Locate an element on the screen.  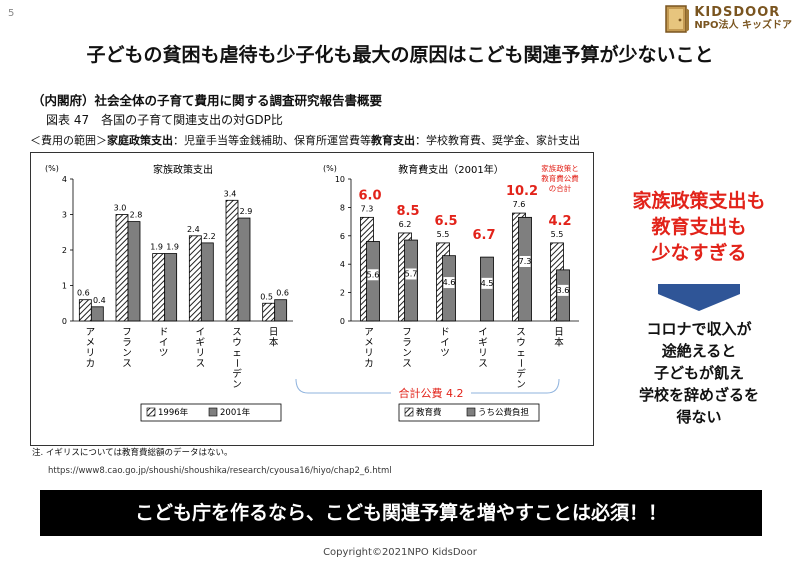
key-message-line: 少なすぎる is located at coordinates (699, 253).